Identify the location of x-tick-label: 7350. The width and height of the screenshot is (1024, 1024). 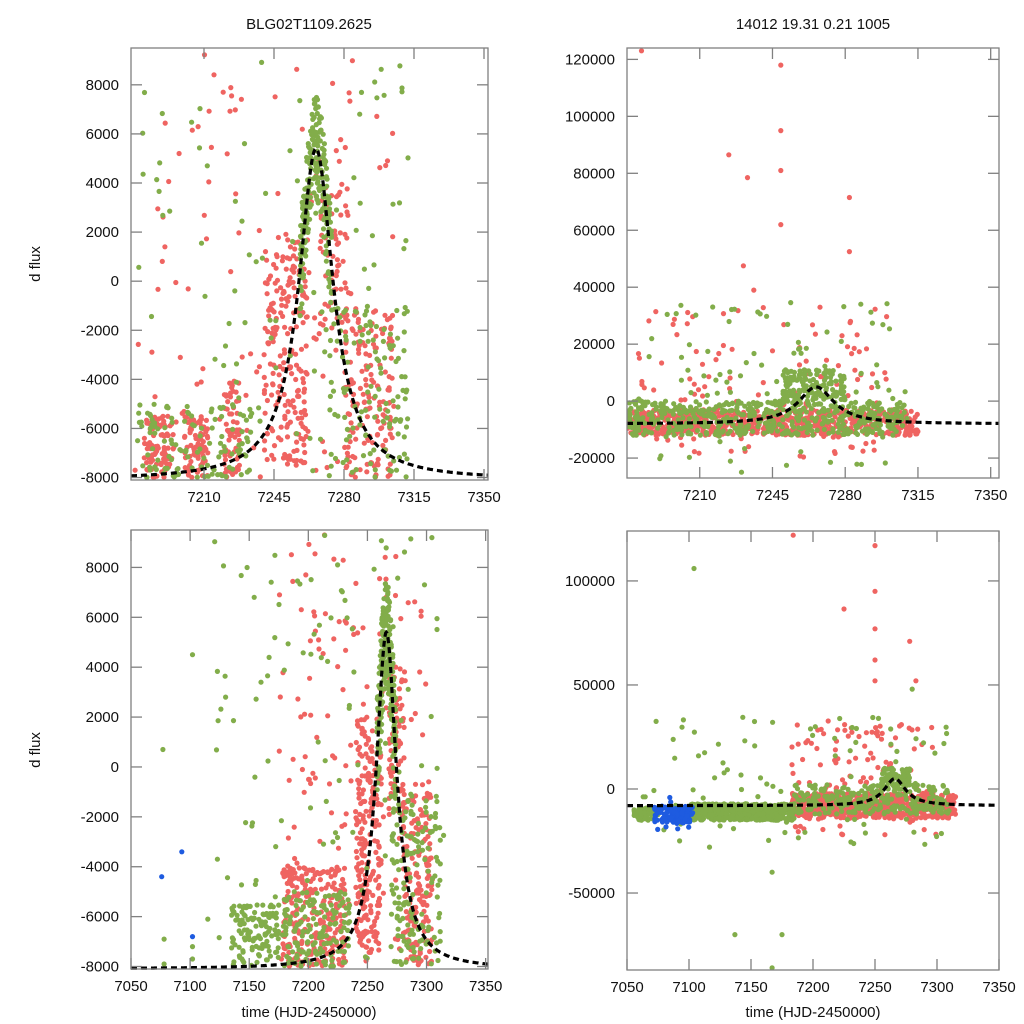
(485, 986).